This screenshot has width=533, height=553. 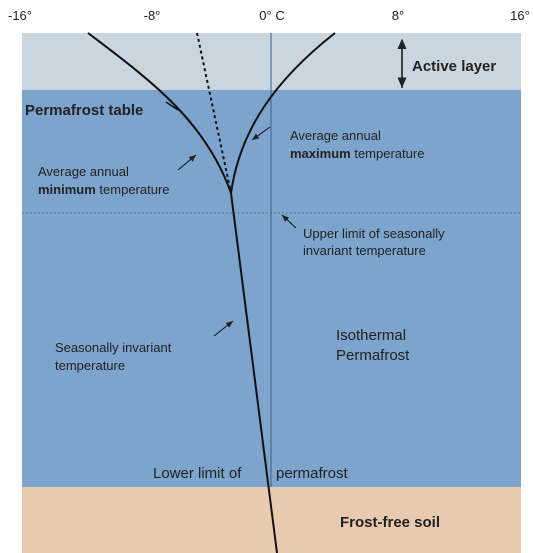 I want to click on isothermal-label: Permafrost, so click(x=373, y=355).